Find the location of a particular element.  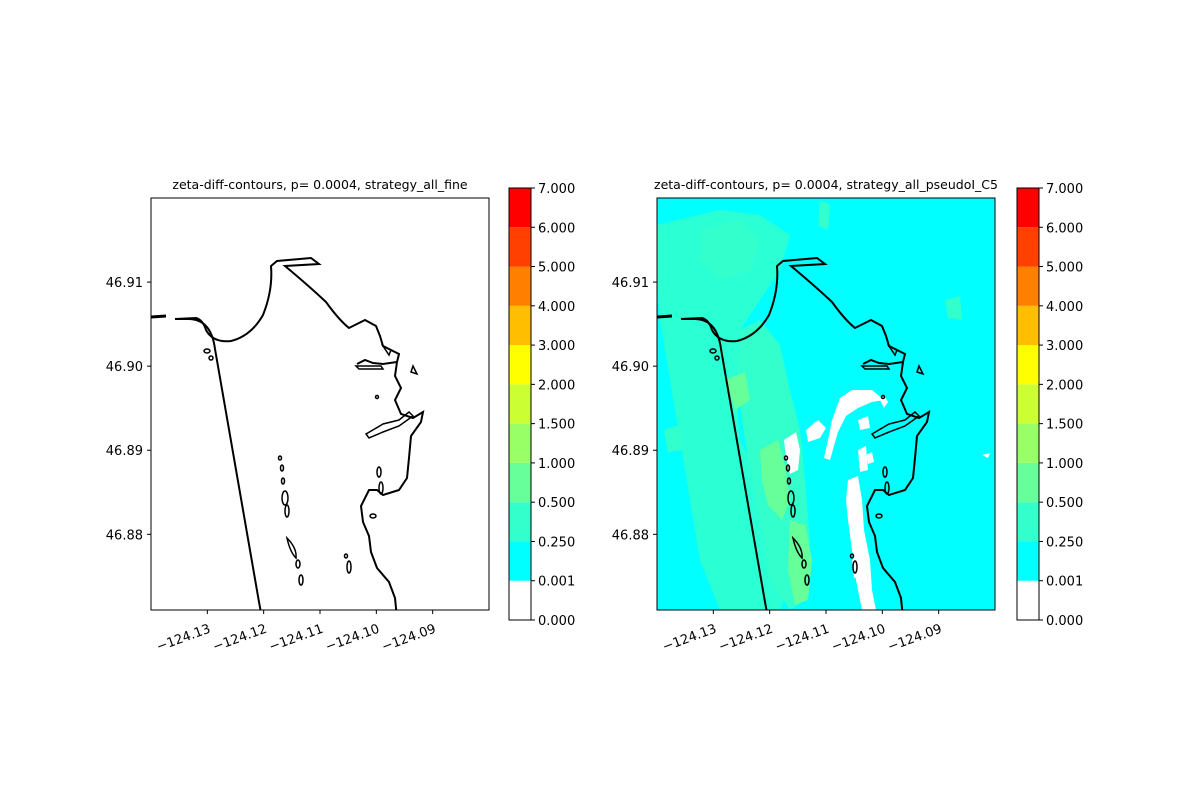

right-contour-field is located at coordinates (826, 404).